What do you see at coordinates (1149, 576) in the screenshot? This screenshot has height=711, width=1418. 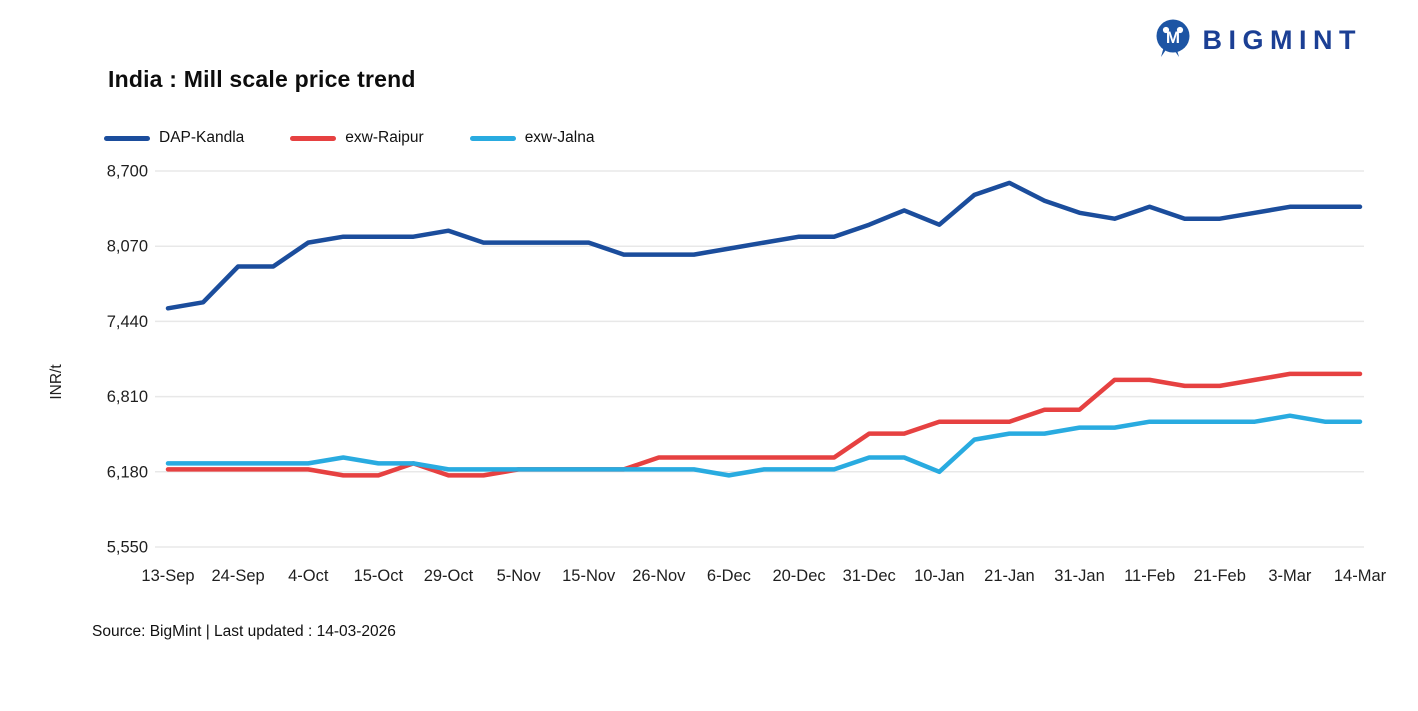 I see `x-tick-label: 11-Feb` at bounding box center [1149, 576].